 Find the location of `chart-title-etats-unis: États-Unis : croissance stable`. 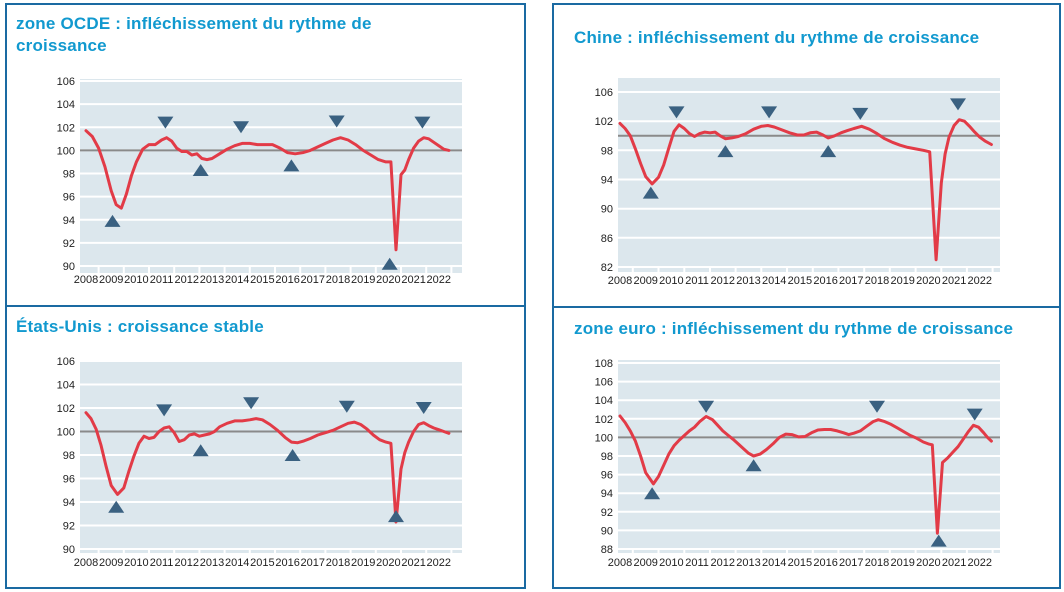

chart-title-etats-unis: États-Unis : croissance stable is located at coordinates (140, 326).